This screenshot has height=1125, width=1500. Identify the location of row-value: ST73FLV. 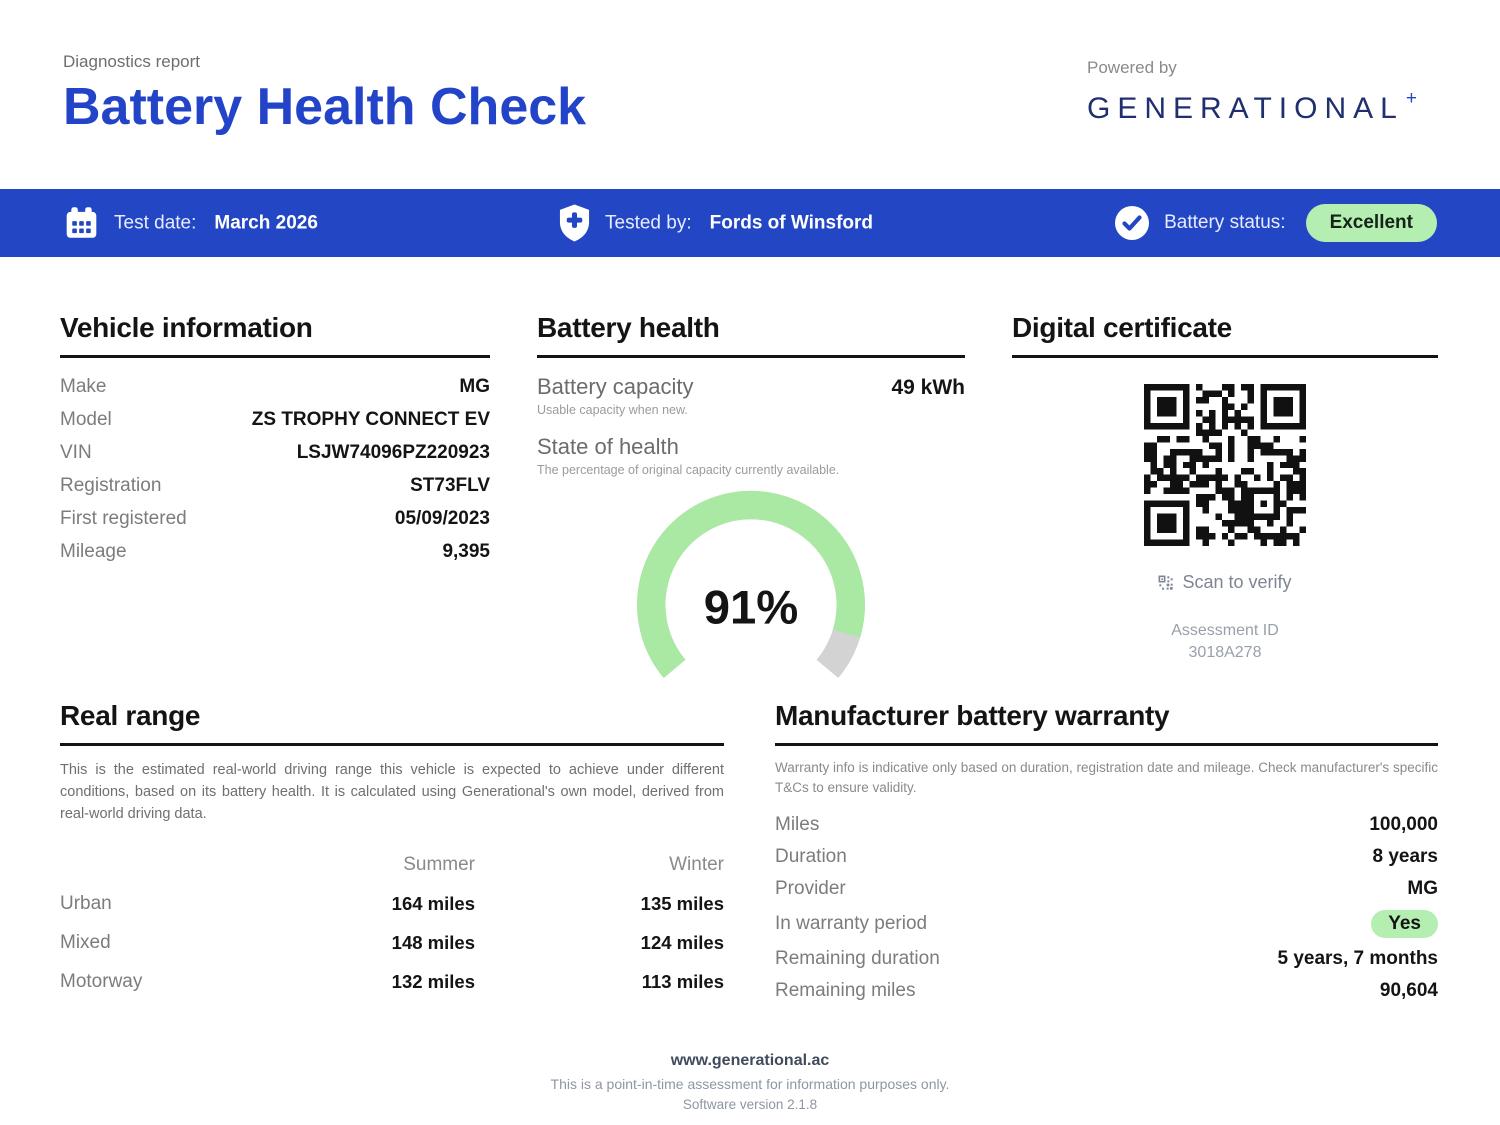
(450, 485).